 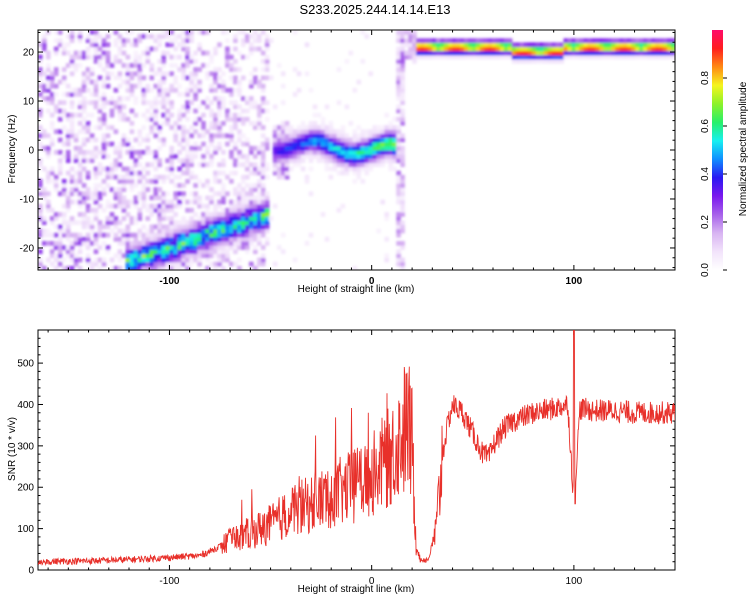 I want to click on colorbar-label: Normalized spectral amplitude, so click(x=743, y=148).